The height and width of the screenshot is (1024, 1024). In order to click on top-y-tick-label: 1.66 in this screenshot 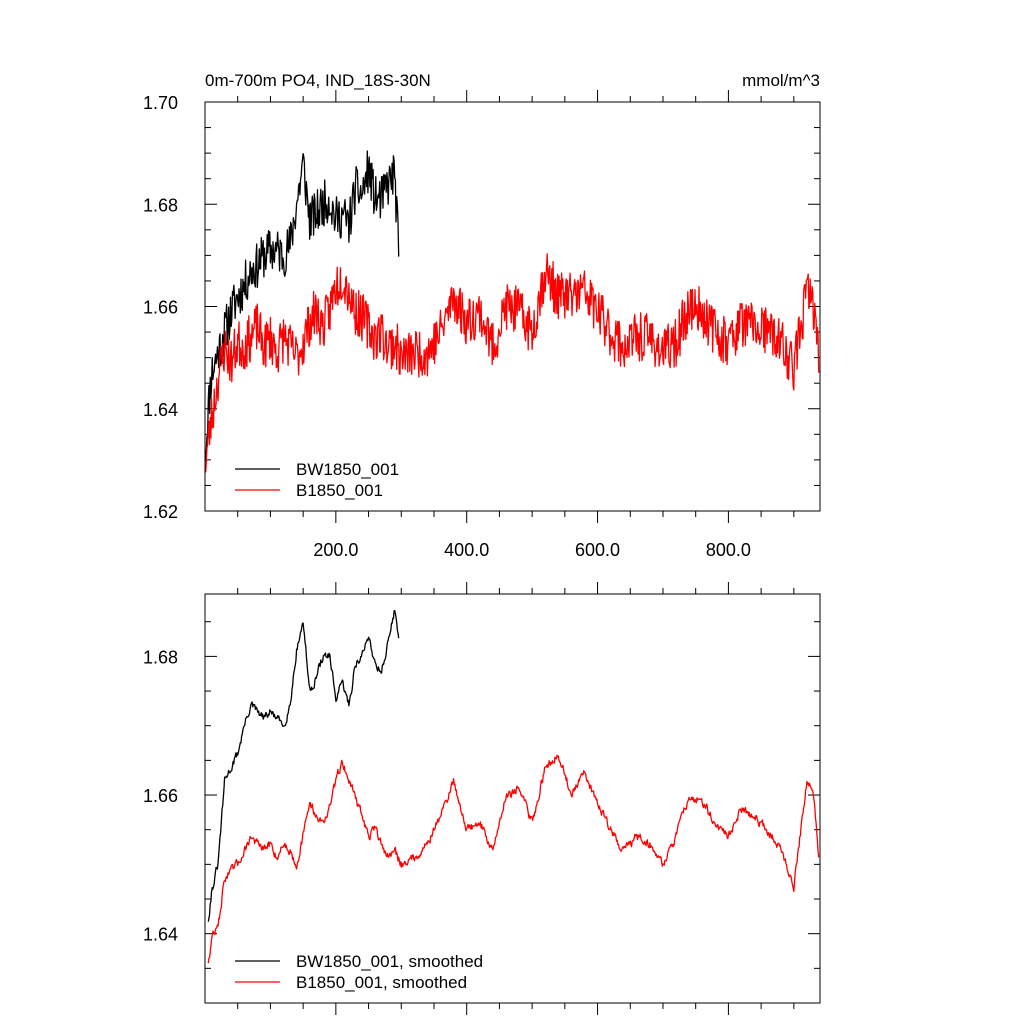, I will do `click(160, 308)`.